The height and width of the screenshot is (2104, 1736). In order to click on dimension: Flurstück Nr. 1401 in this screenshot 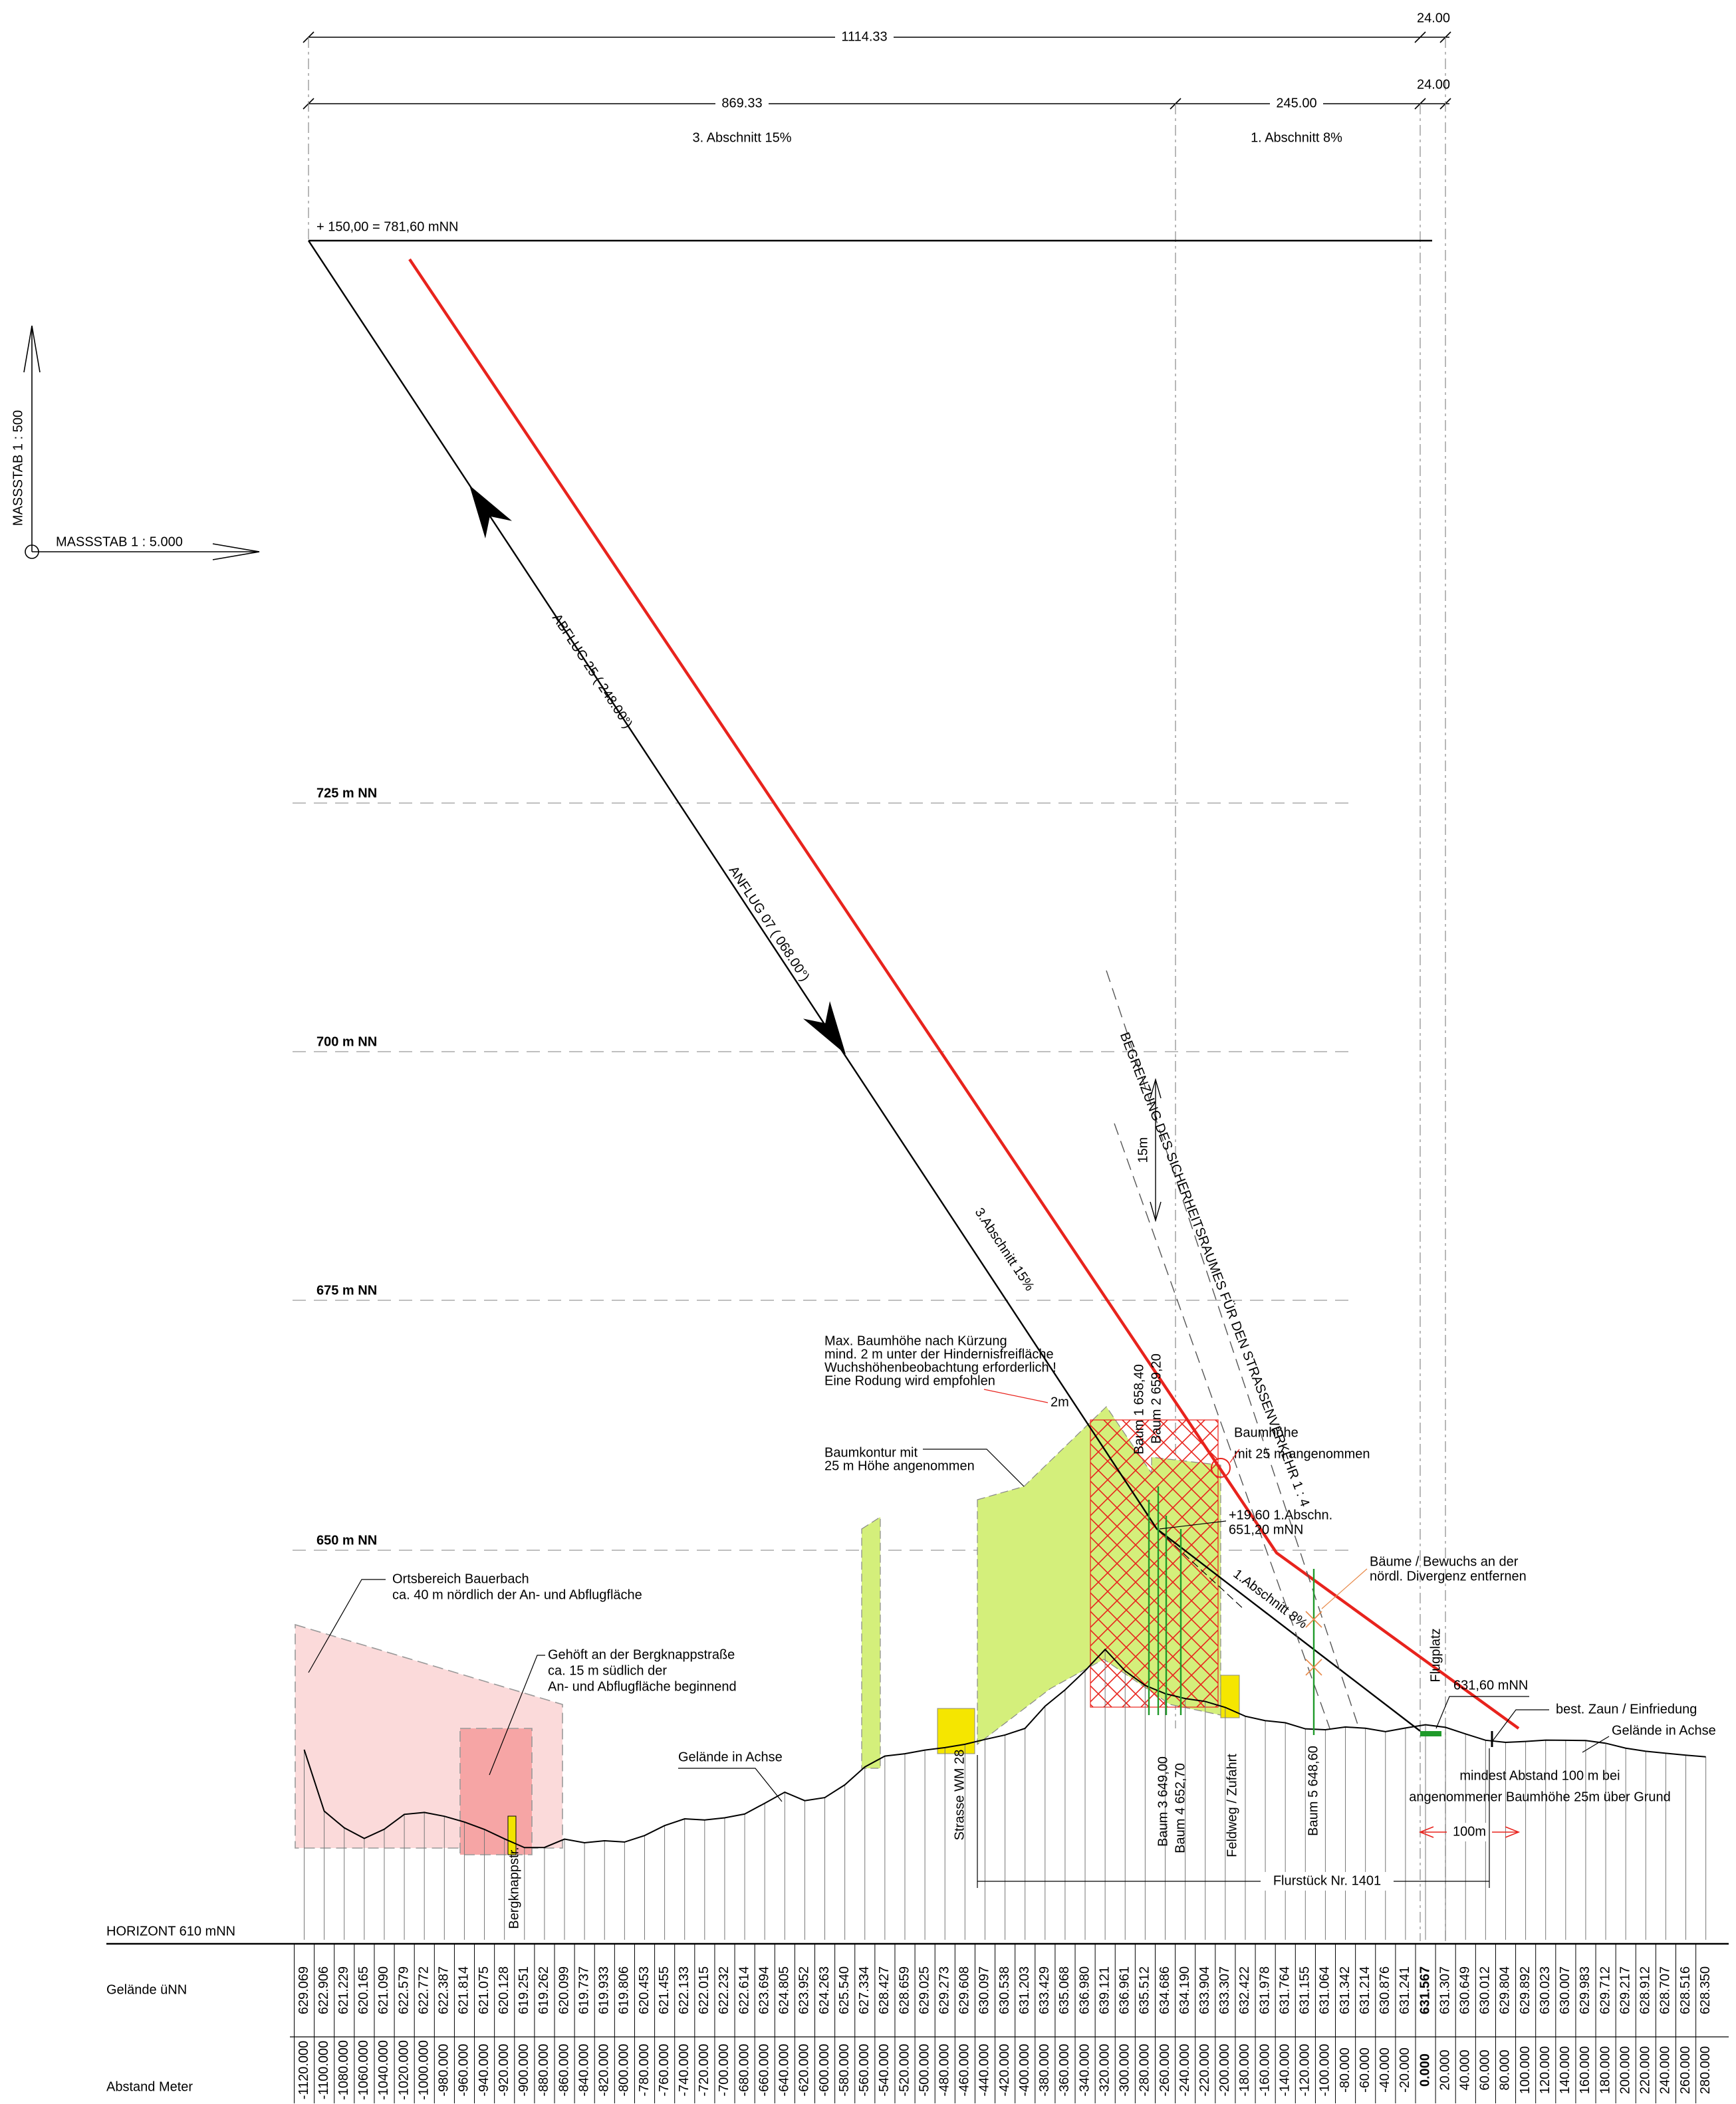, I will do `click(1327, 1880)`.